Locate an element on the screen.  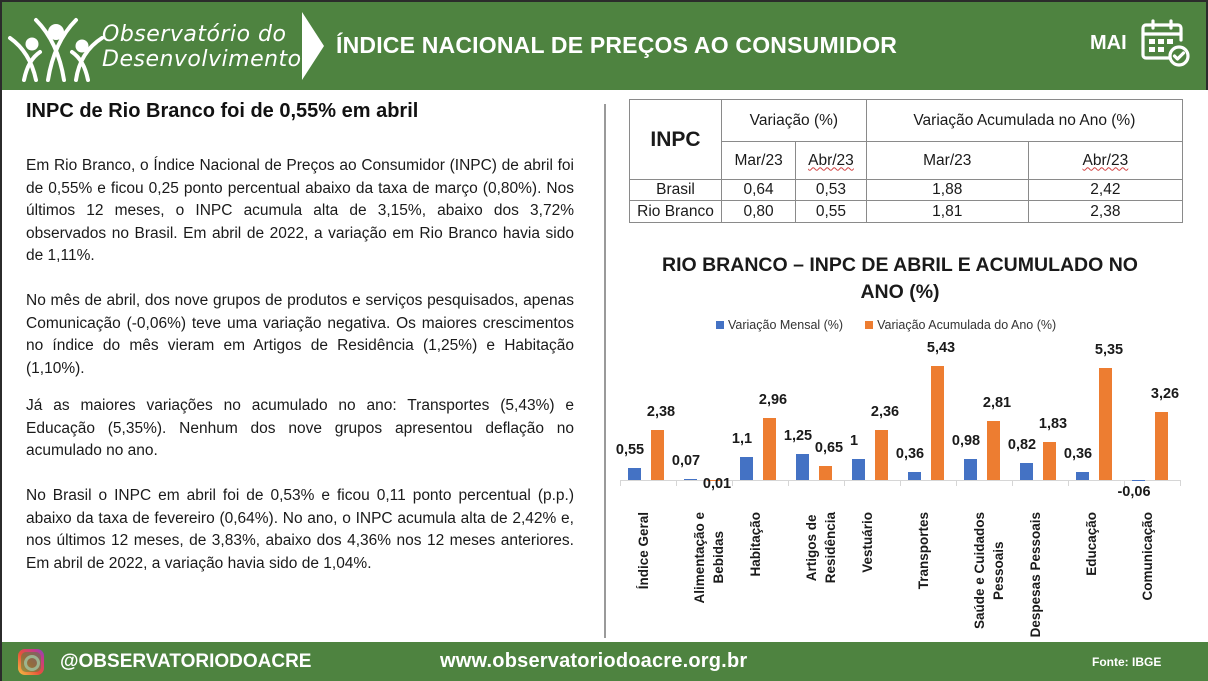
x-axis-category-label: Vestuário is located at coordinates (867, 542).